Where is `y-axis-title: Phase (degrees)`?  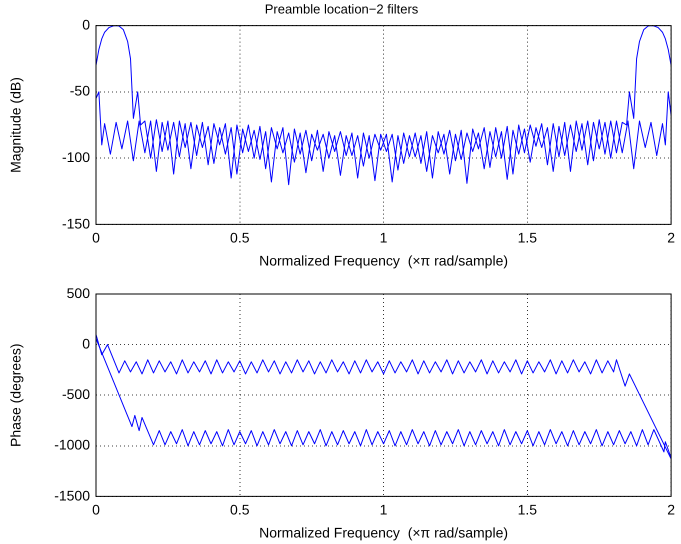
y-axis-title: Phase (degrees) is located at coordinates (15, 395).